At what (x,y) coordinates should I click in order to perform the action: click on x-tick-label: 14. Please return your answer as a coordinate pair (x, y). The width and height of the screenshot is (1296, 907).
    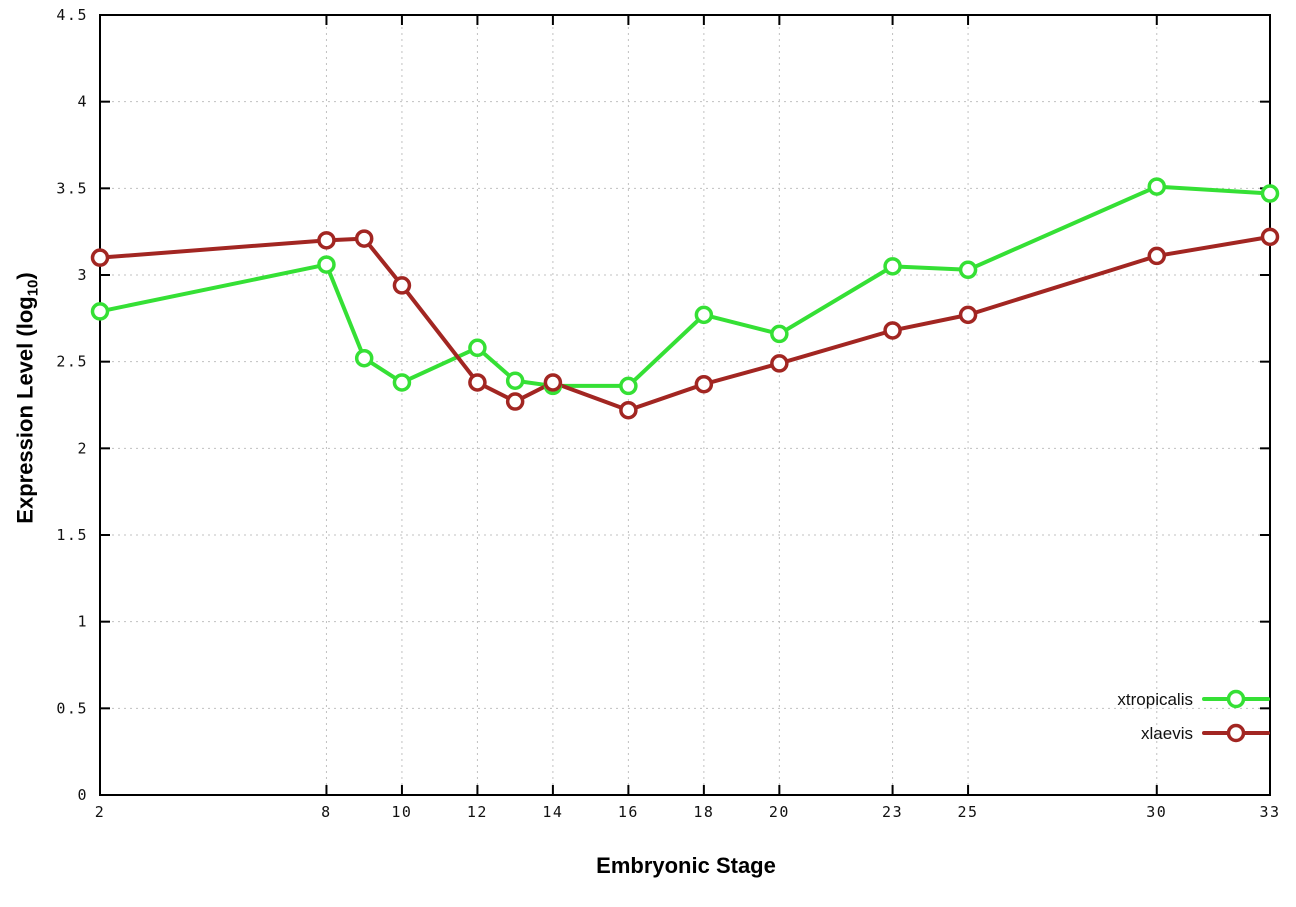
    Looking at the image, I should click on (552, 812).